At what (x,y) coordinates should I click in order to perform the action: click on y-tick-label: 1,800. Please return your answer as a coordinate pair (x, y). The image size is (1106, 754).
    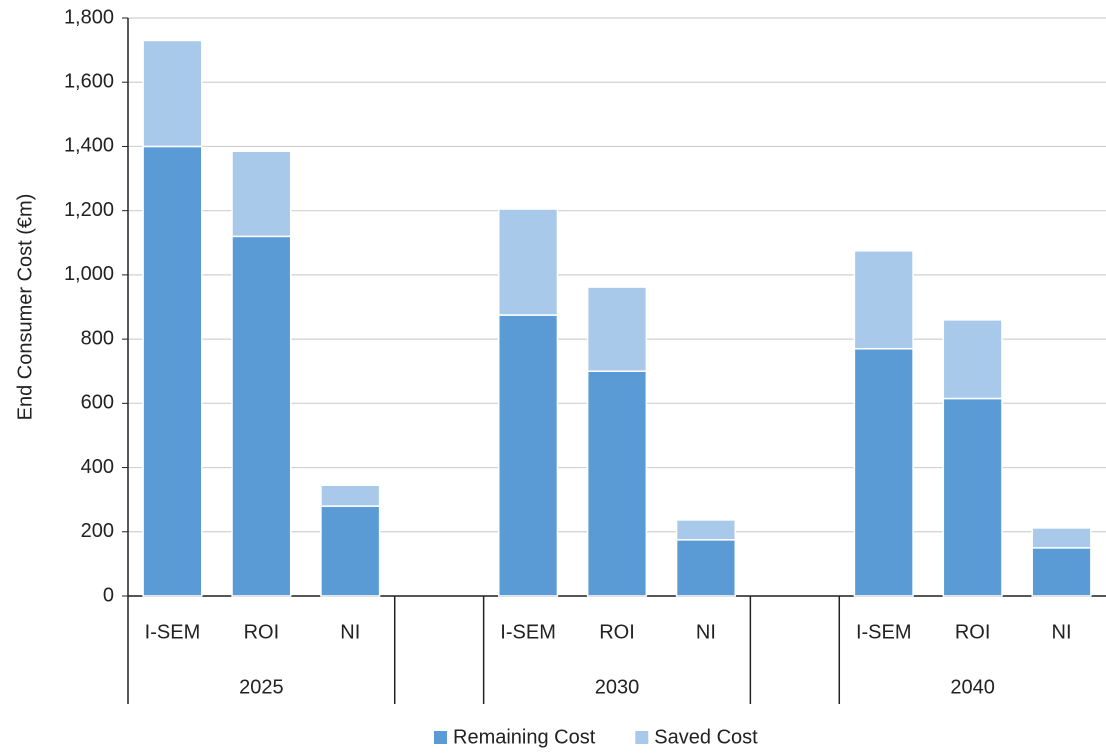
    Looking at the image, I should click on (89, 17).